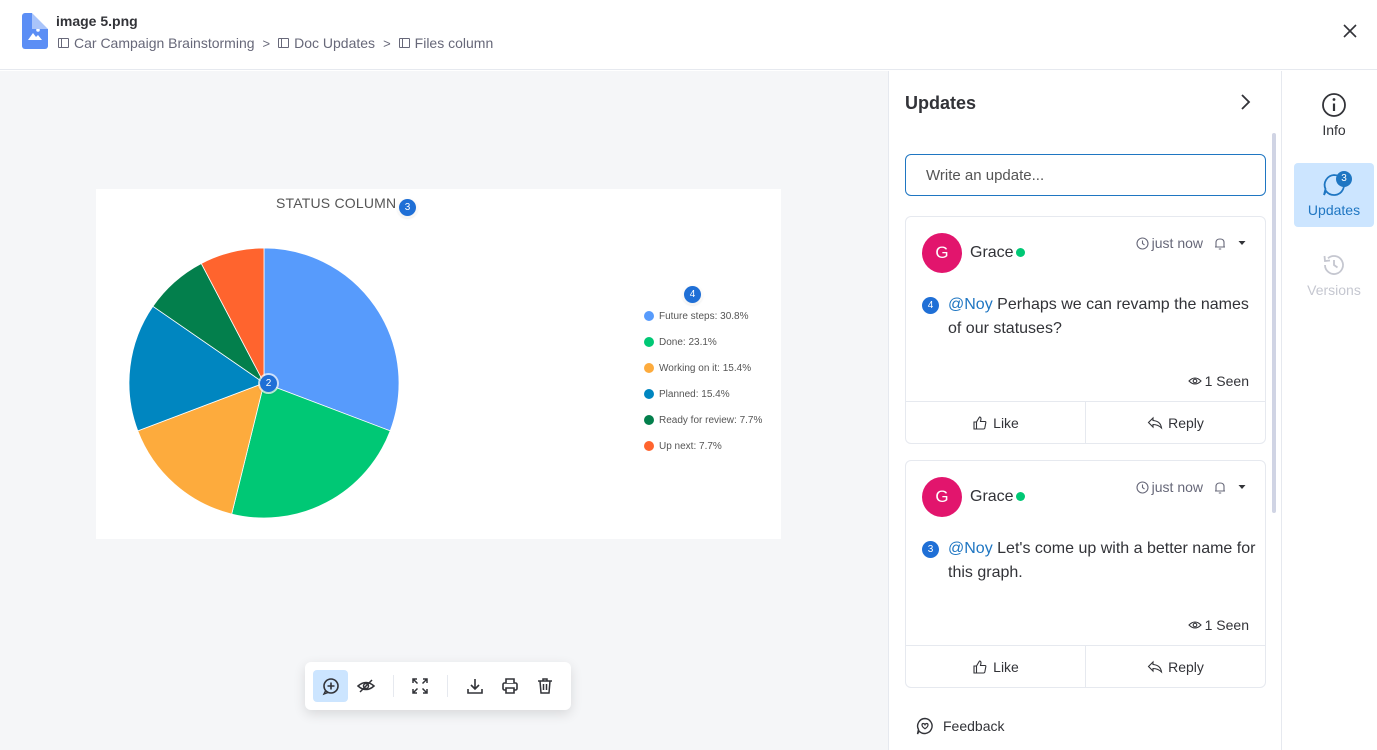  Describe the element at coordinates (447, 686) in the screenshot. I see `toolbar-divider` at that location.